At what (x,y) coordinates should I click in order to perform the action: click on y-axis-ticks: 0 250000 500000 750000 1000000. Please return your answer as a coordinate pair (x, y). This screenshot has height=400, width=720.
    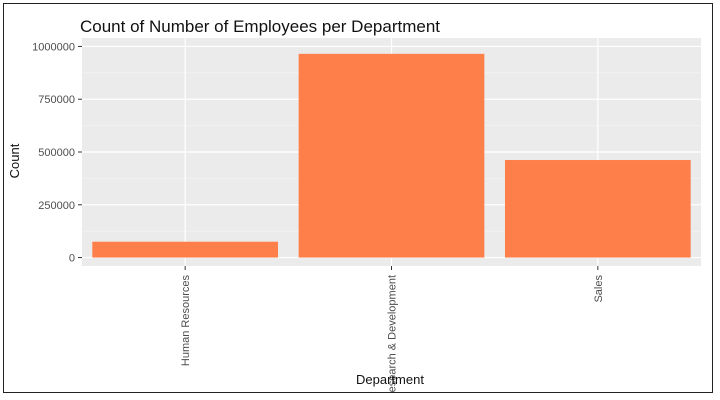
    Looking at the image, I should click on (57, 153).